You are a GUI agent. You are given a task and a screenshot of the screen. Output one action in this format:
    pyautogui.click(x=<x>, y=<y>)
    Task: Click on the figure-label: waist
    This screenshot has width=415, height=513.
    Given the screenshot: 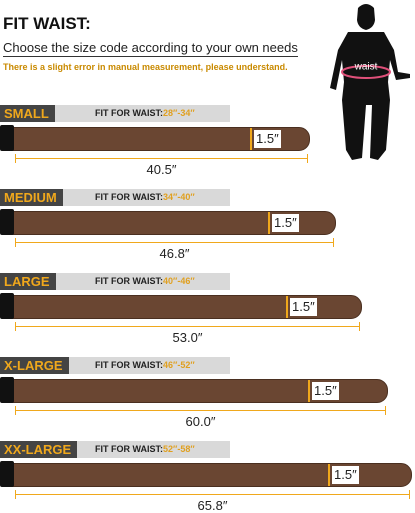 What is the action you would take?
    pyautogui.click(x=366, y=67)
    